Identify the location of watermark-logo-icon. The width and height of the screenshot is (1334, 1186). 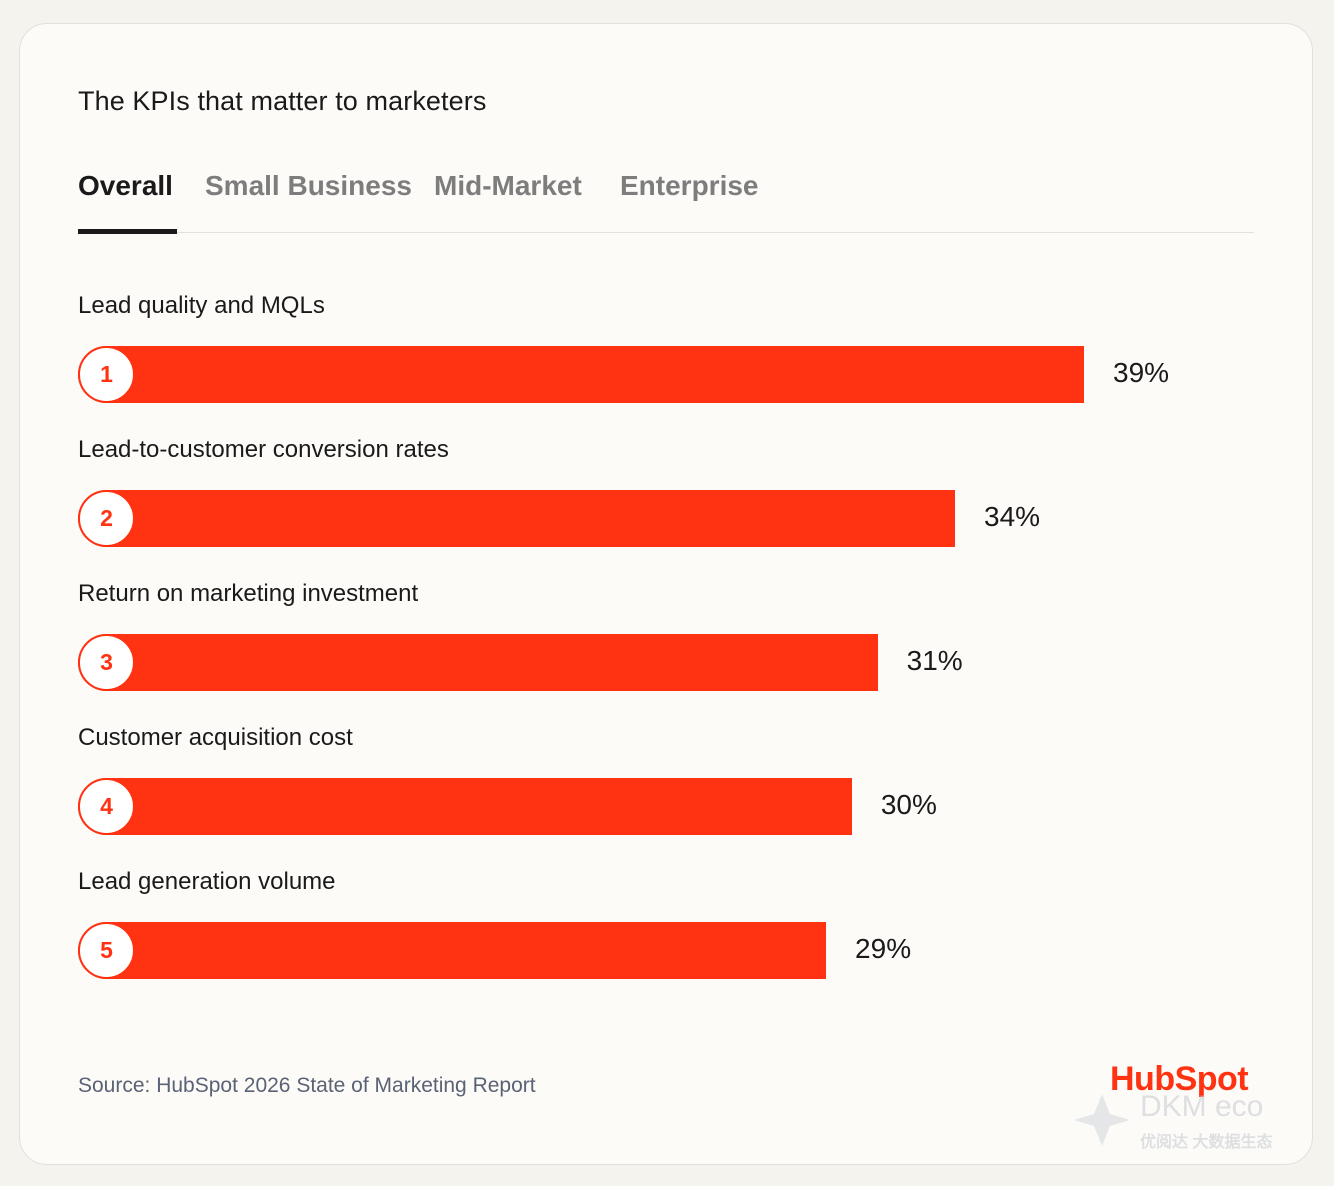
(1102, 1120).